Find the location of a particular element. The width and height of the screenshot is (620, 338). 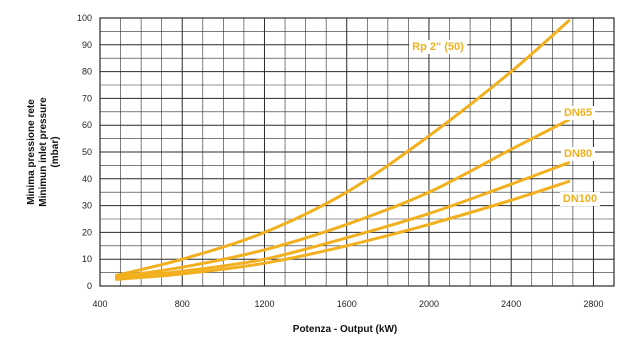

y-tick-label: 0 is located at coordinates (89, 286).